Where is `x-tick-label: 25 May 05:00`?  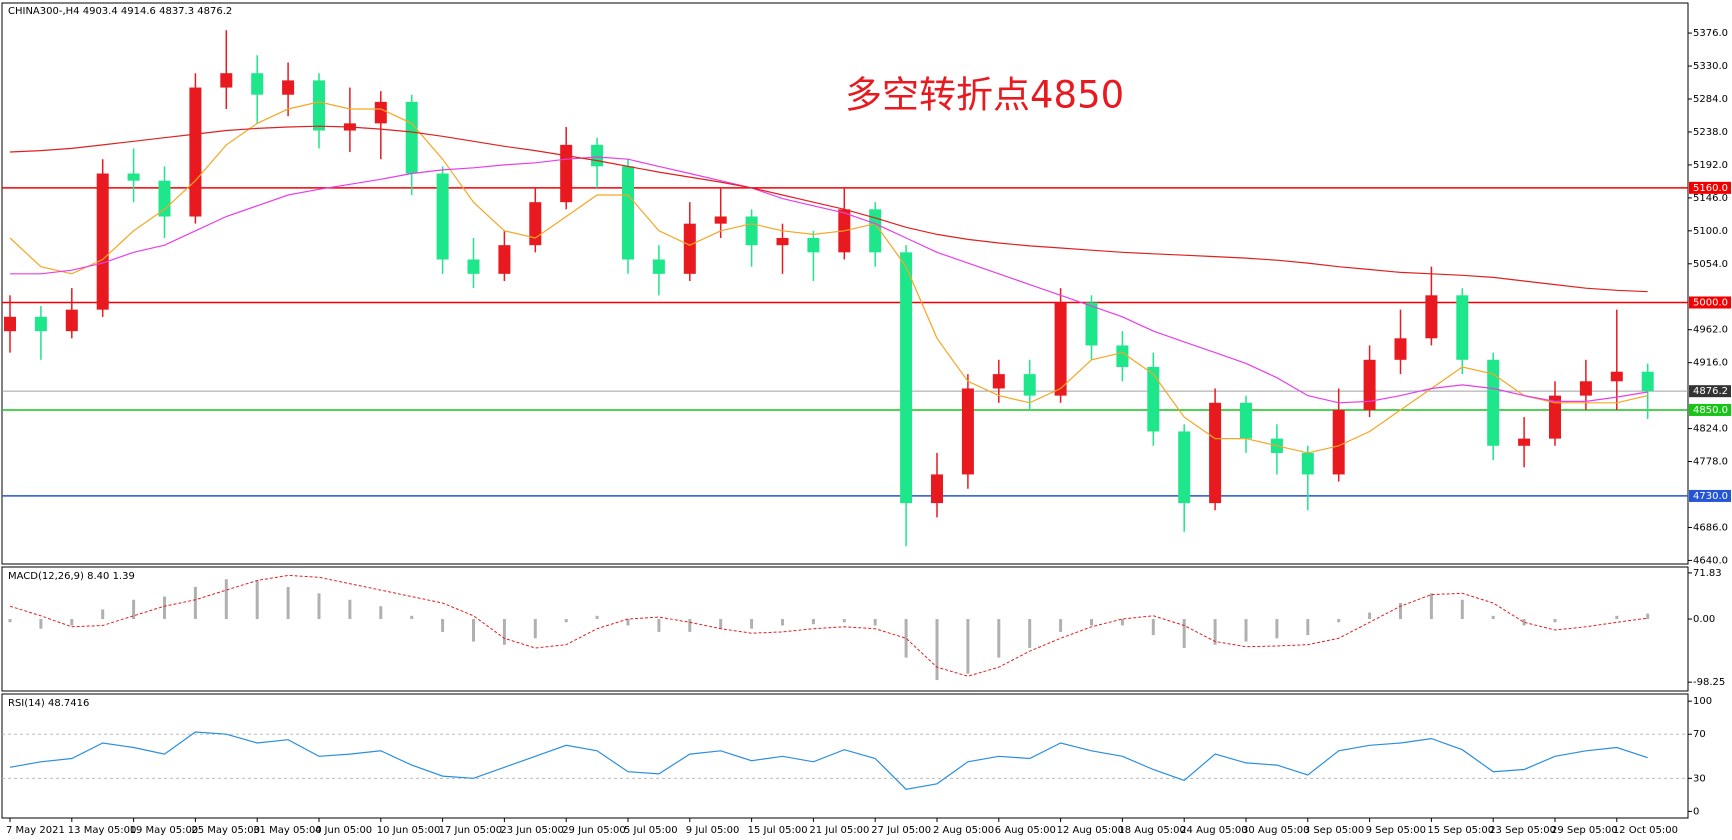 x-tick-label: 25 May 05:00 is located at coordinates (225, 830).